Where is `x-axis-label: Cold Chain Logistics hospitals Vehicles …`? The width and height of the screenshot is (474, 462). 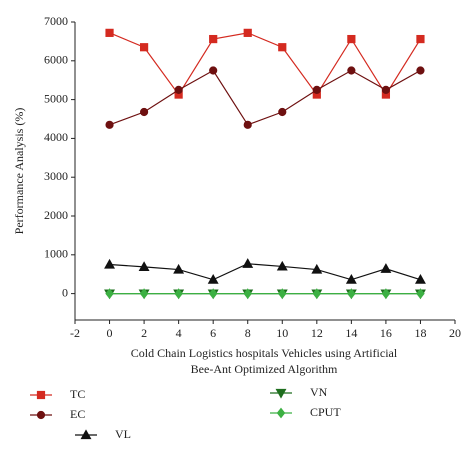
x-axis-label: Cold Chain Logistics hospitals Vehicles … is located at coordinates (264, 353).